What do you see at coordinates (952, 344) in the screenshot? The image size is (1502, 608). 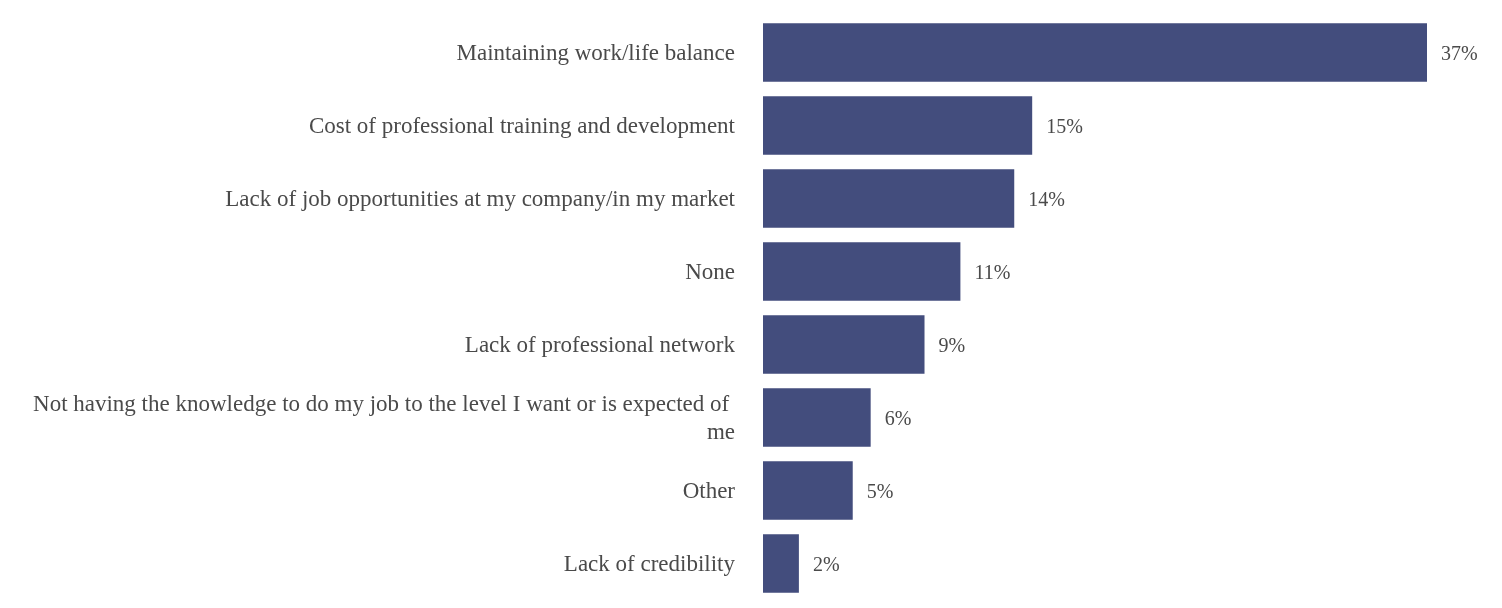 I see `data-label: 9%` at bounding box center [952, 344].